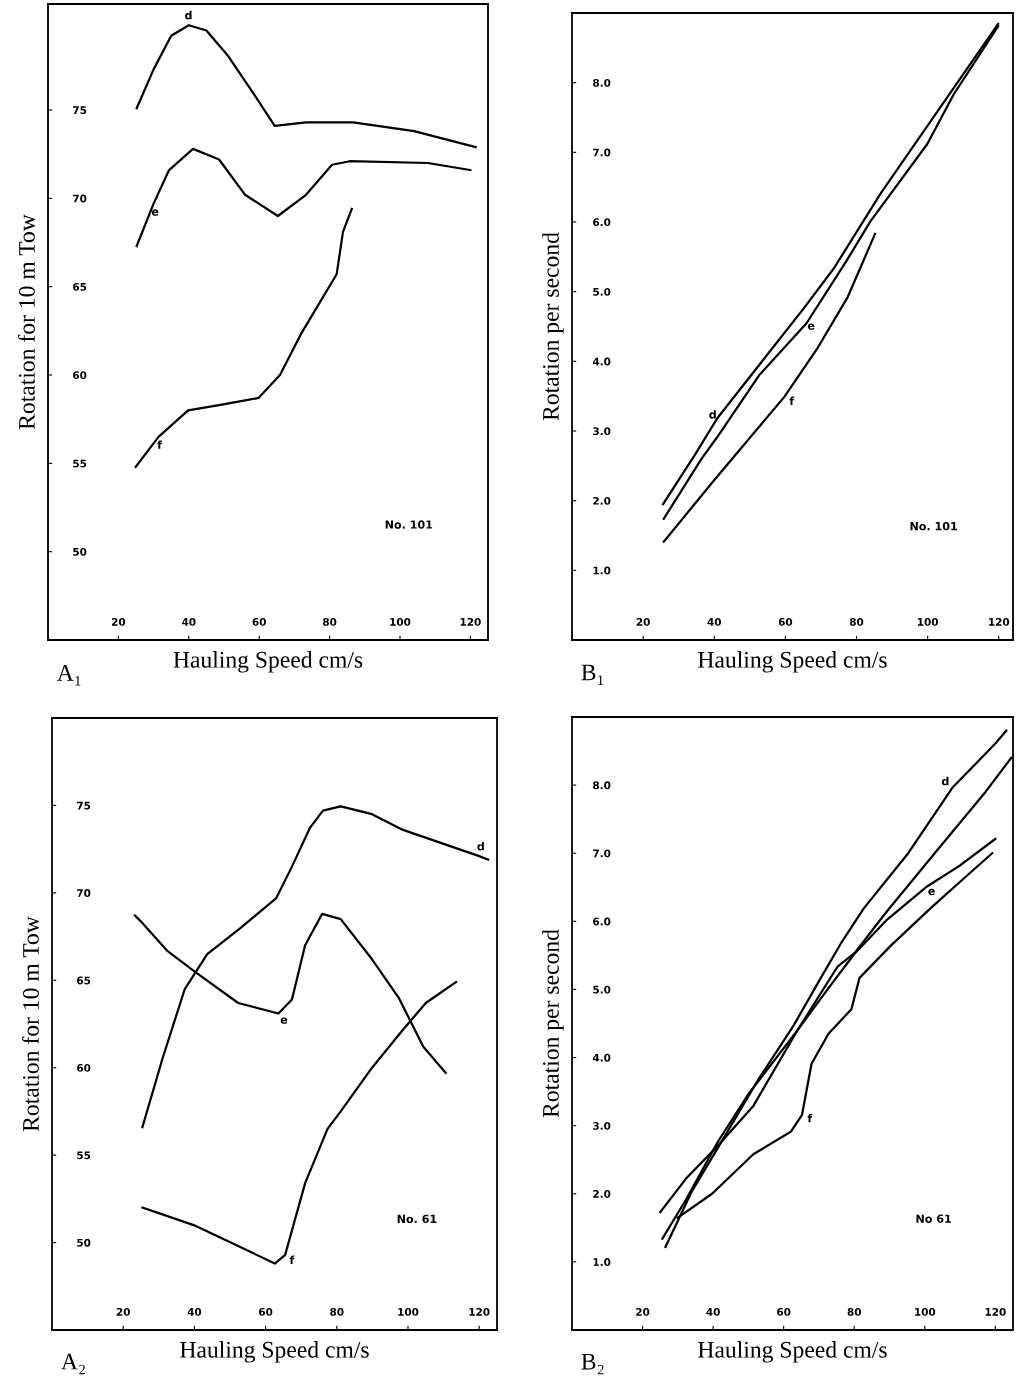  What do you see at coordinates (592, 674) in the screenshot?
I see `text: B₁` at bounding box center [592, 674].